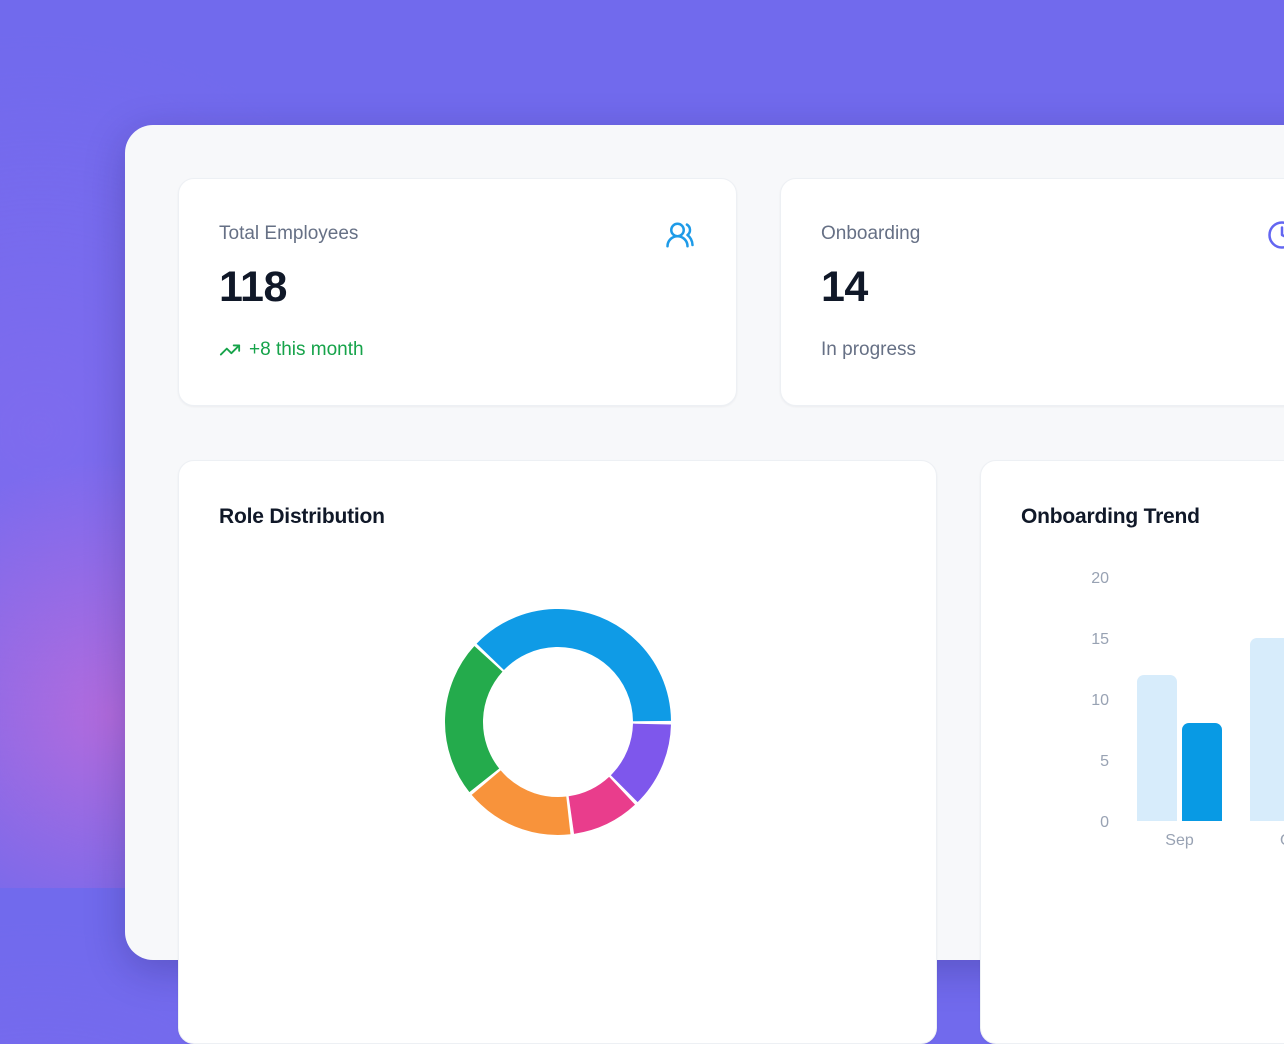  Describe the element at coordinates (844, 287) in the screenshot. I see `stat-value: 14` at that location.